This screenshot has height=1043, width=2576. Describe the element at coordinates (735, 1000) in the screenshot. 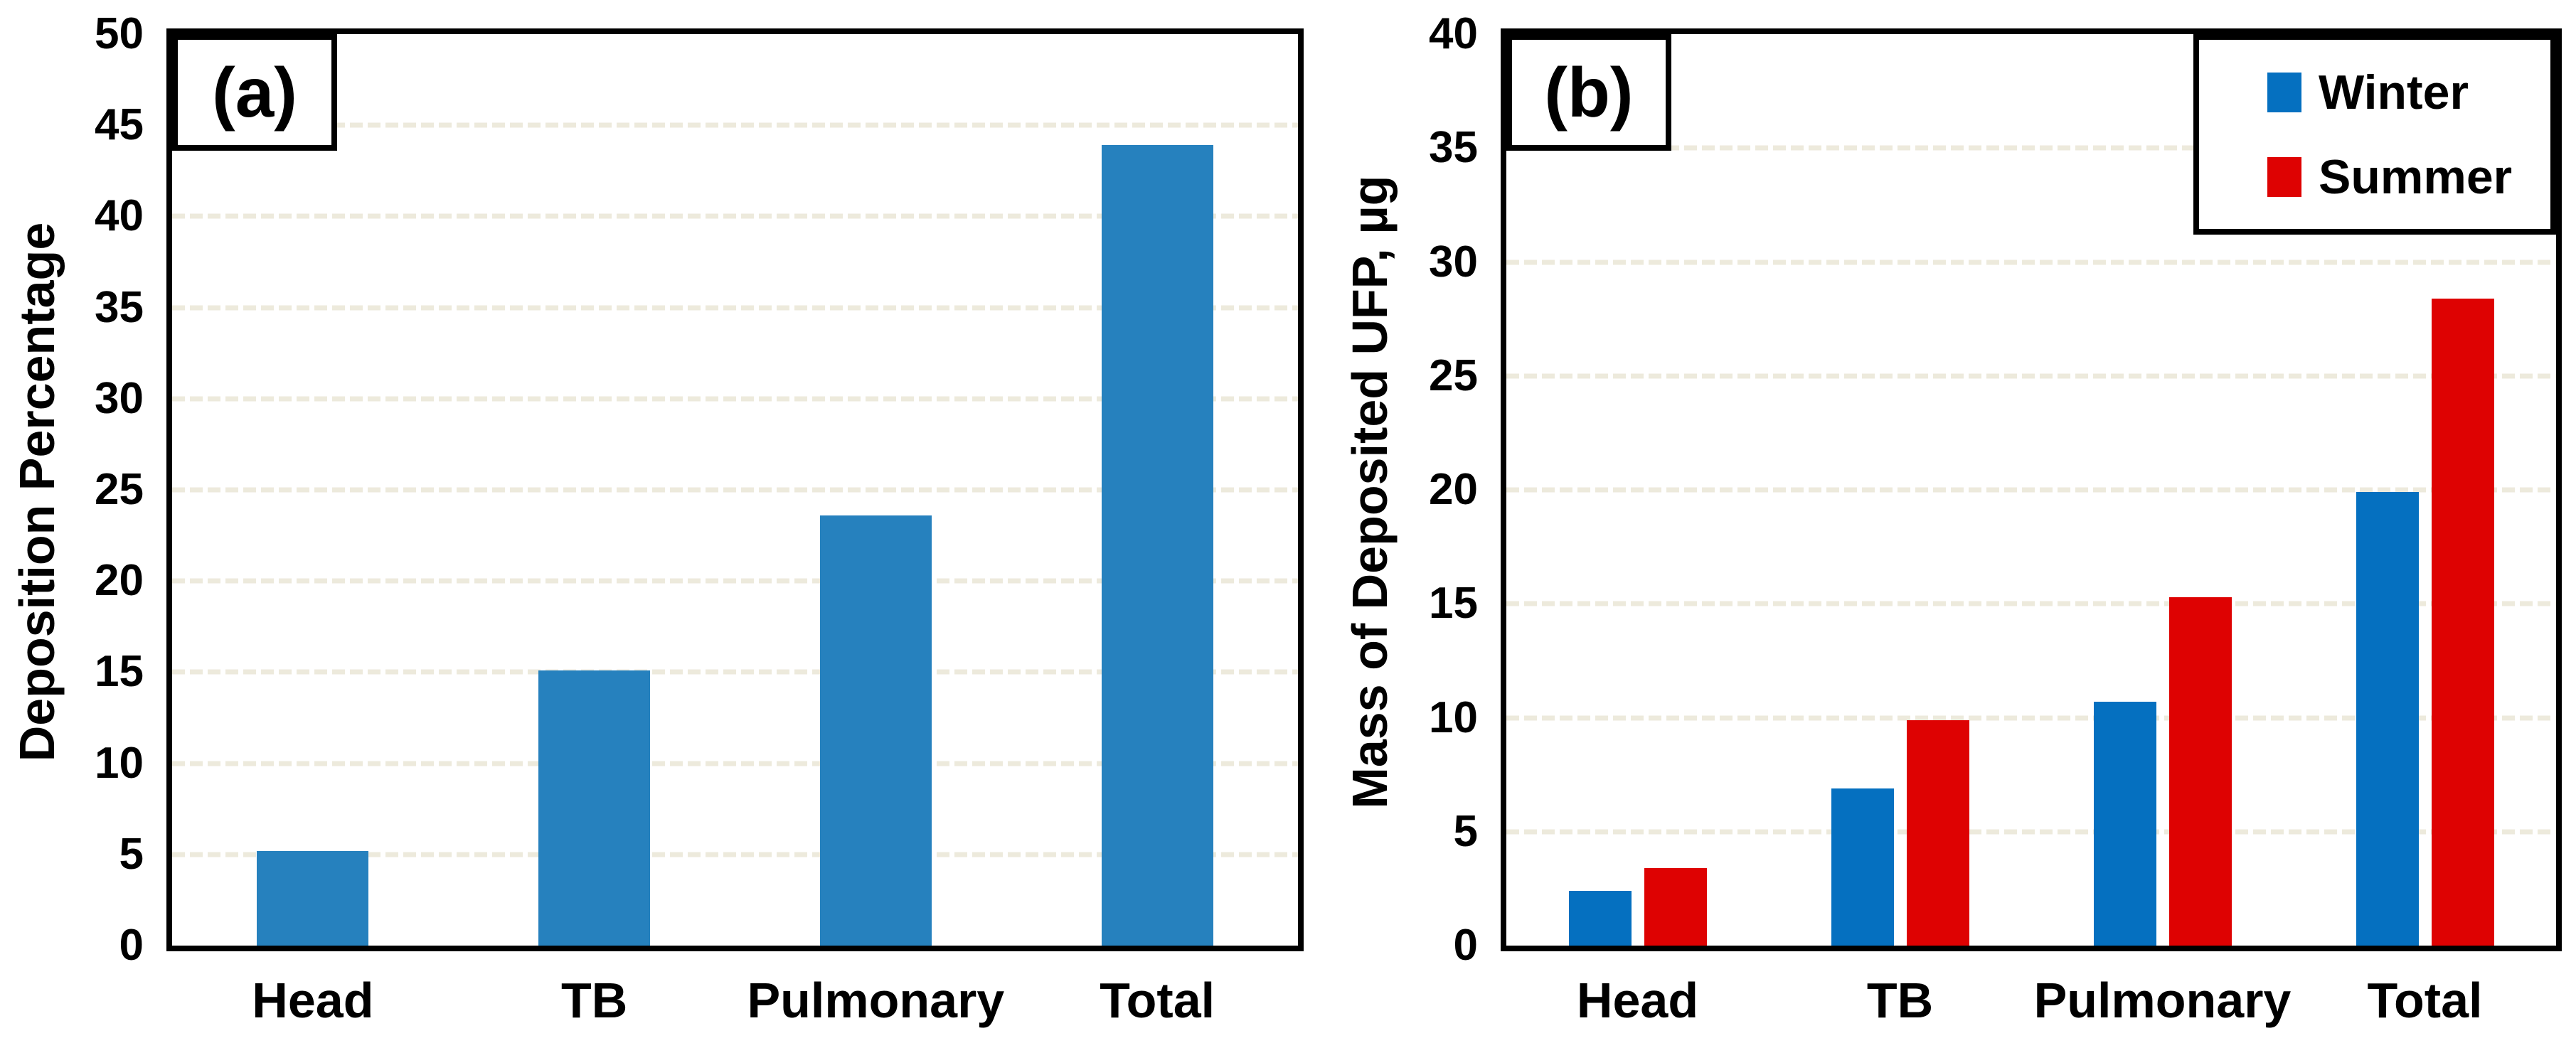

I see `x-category-labels-a: Head TB Pulmonary Total` at that location.